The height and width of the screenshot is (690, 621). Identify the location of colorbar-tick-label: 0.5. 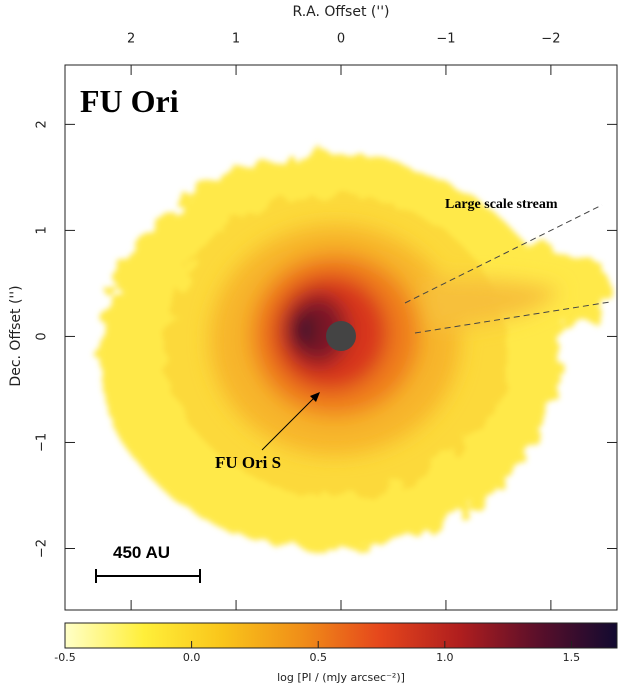
(318, 657).